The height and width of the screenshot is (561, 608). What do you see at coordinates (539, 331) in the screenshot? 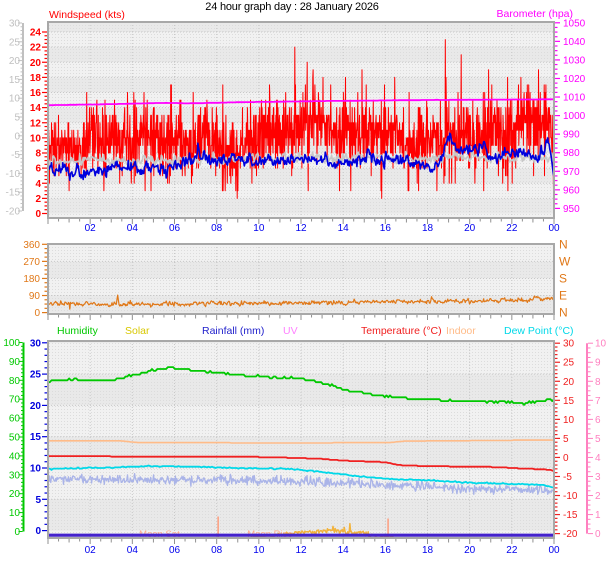
I see `legend-dew-point: Dew Point (°C)` at bounding box center [539, 331].